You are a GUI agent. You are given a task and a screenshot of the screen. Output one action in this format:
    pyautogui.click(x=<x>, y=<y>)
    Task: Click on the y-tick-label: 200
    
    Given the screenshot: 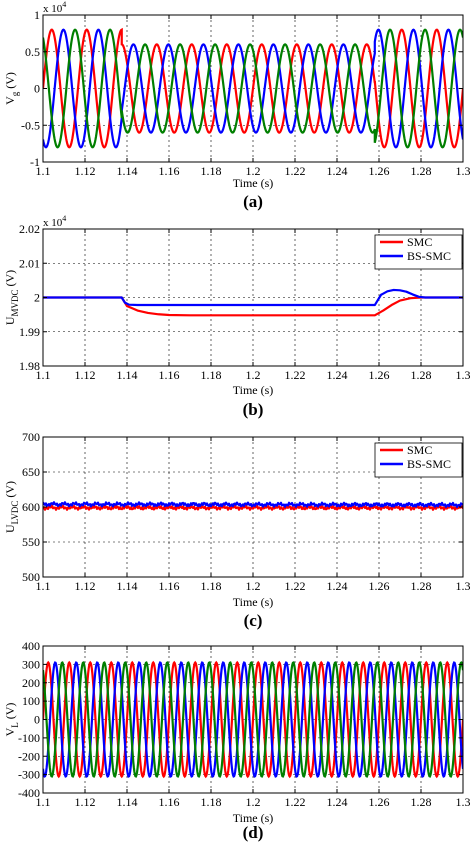 What is the action you would take?
    pyautogui.click(x=31, y=683)
    